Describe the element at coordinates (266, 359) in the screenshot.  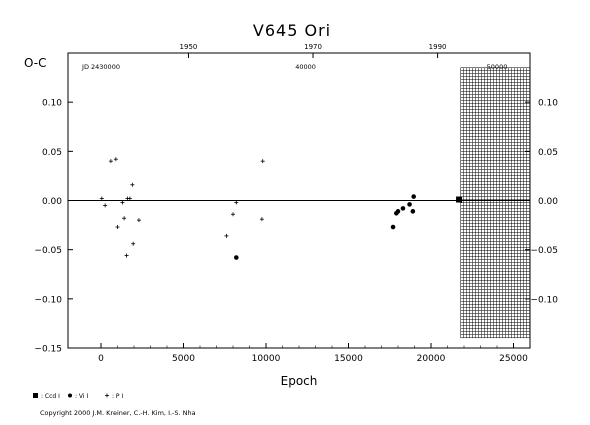
I see `x-tick-label: 10000` at that location.